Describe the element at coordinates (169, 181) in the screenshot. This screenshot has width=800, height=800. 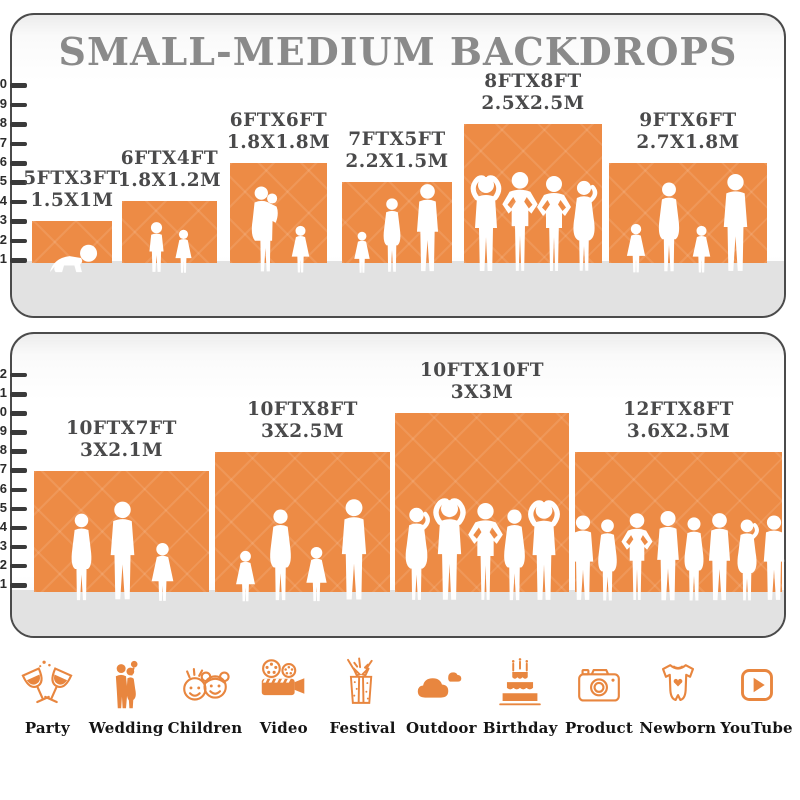
I see `backdrop-size-m: 1.8X1.2M` at that location.